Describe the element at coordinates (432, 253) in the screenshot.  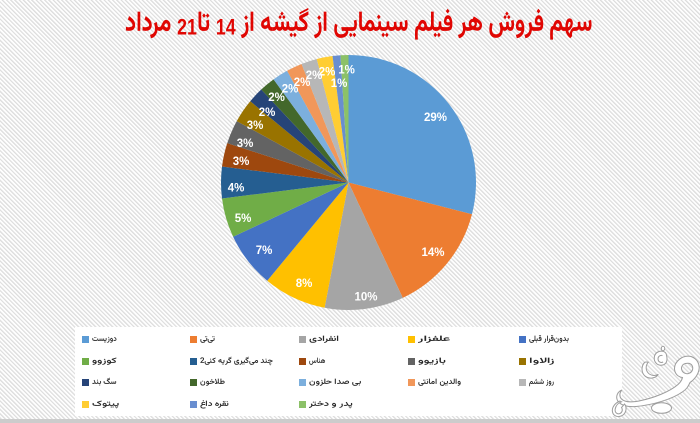
I see `svg-text: 14%` at that location.